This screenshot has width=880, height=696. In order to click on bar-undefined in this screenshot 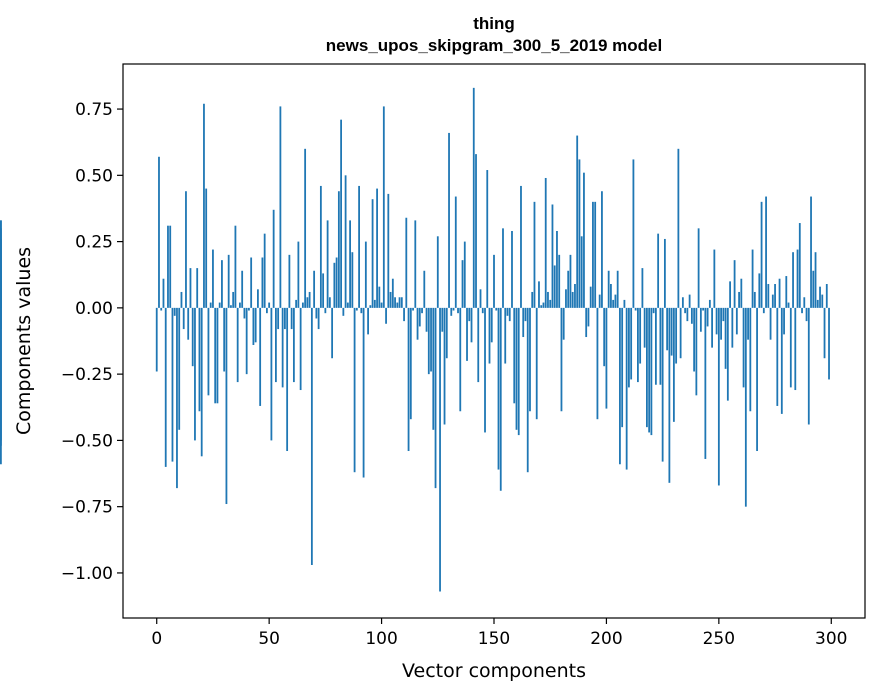, I will do `click(1, 264)`.